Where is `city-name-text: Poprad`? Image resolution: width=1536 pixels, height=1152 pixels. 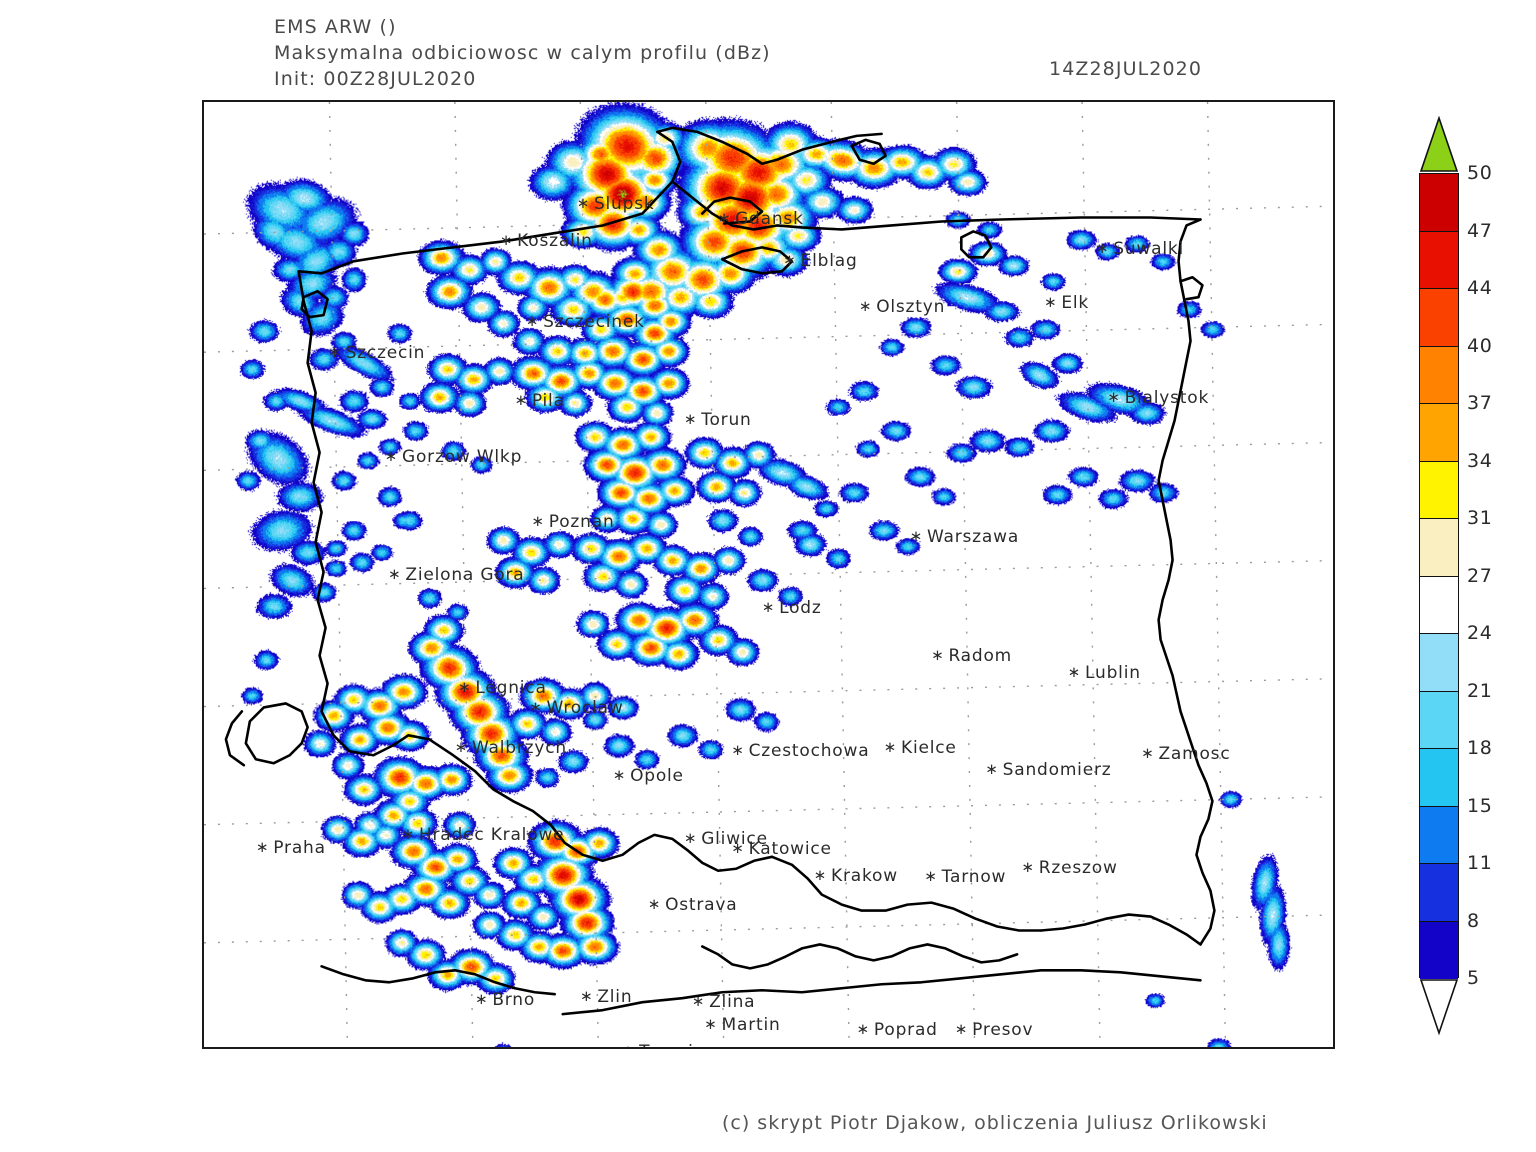
city-name-text: Poprad is located at coordinates (905, 1029).